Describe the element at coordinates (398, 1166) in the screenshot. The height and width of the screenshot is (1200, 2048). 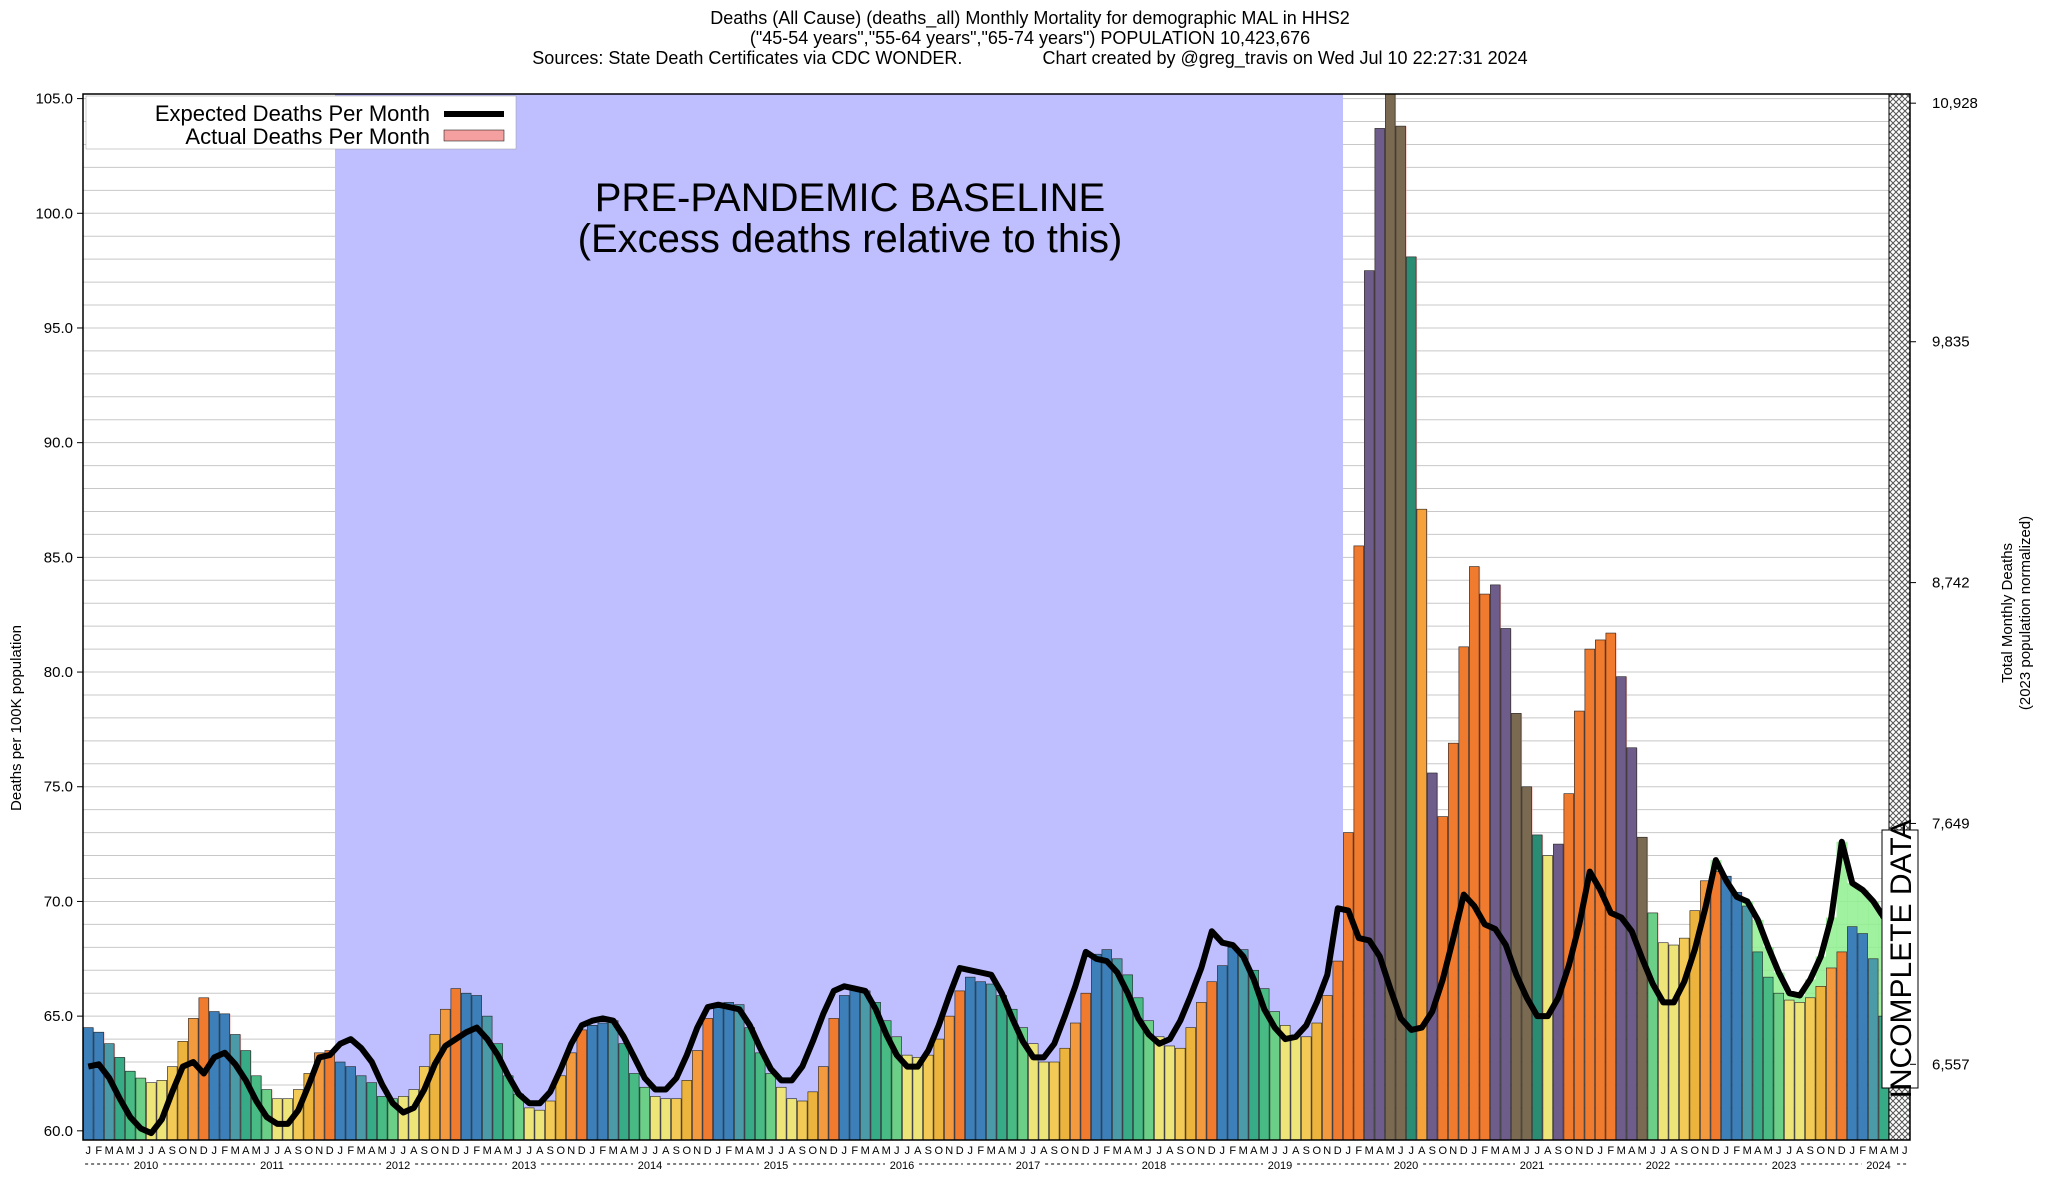
I see `year-label: 2012` at that location.